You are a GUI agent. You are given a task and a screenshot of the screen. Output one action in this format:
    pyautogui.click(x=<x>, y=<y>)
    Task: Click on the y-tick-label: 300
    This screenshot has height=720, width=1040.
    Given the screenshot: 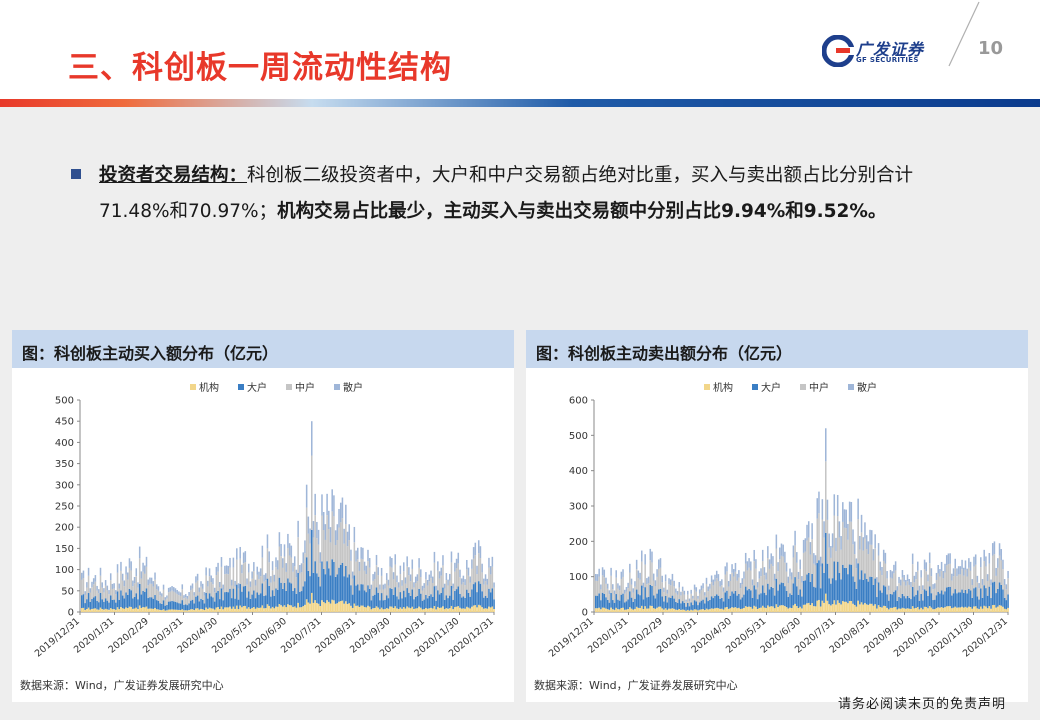 What is the action you would take?
    pyautogui.click(x=64, y=485)
    